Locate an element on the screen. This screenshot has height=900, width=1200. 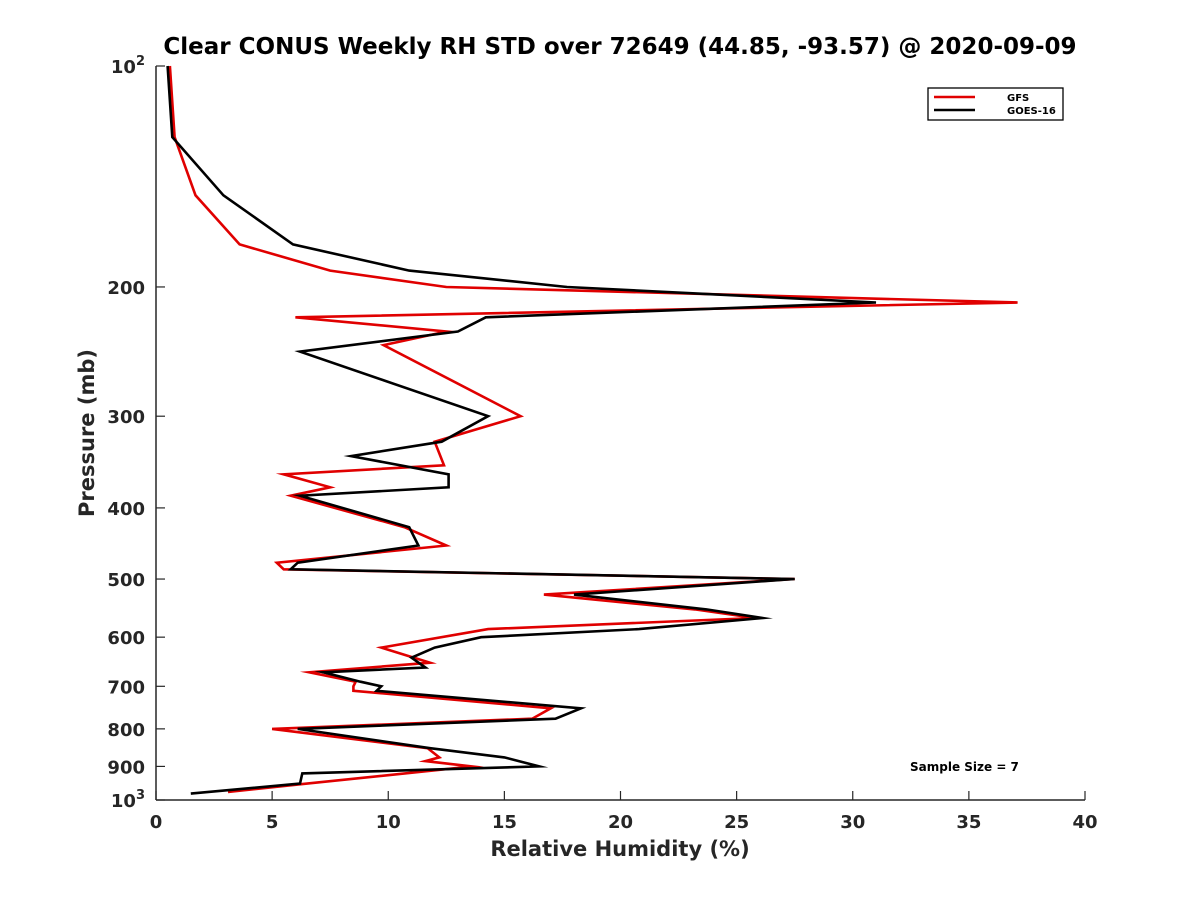
x-ticks: 0 5 10 15 20 25 30 35 40 is located at coordinates (624, 812).